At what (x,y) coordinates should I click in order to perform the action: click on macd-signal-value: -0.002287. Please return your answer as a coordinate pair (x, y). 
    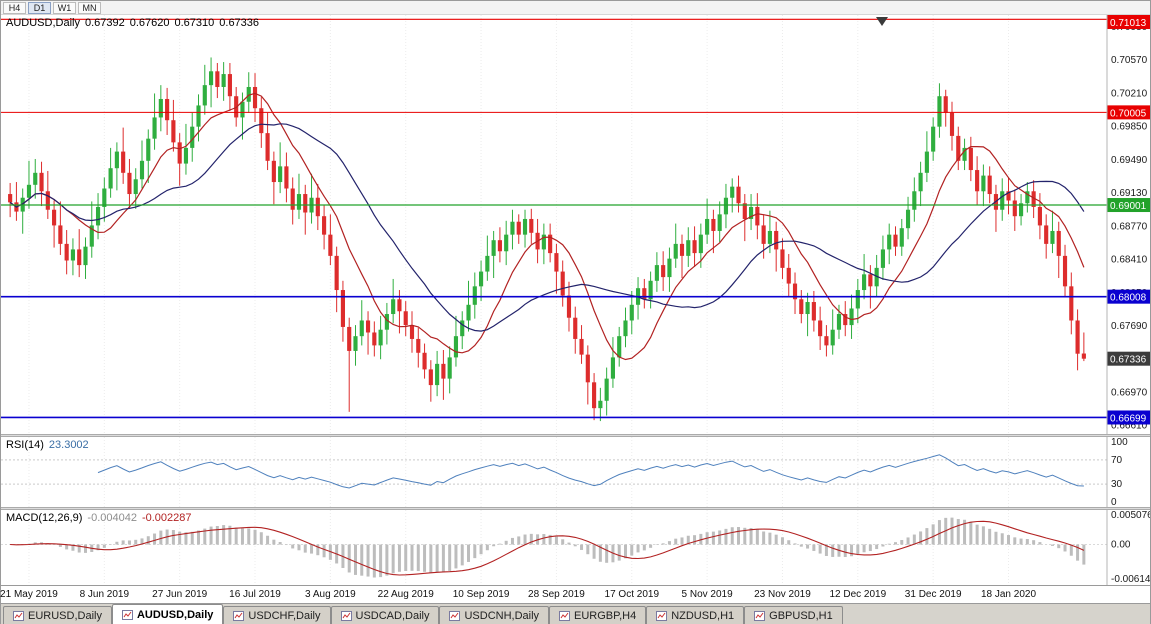
    Looking at the image, I should click on (166, 518).